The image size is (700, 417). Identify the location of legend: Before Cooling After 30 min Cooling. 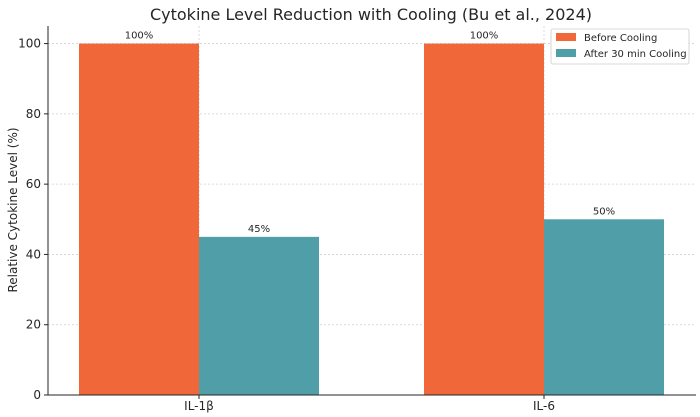
(620, 46).